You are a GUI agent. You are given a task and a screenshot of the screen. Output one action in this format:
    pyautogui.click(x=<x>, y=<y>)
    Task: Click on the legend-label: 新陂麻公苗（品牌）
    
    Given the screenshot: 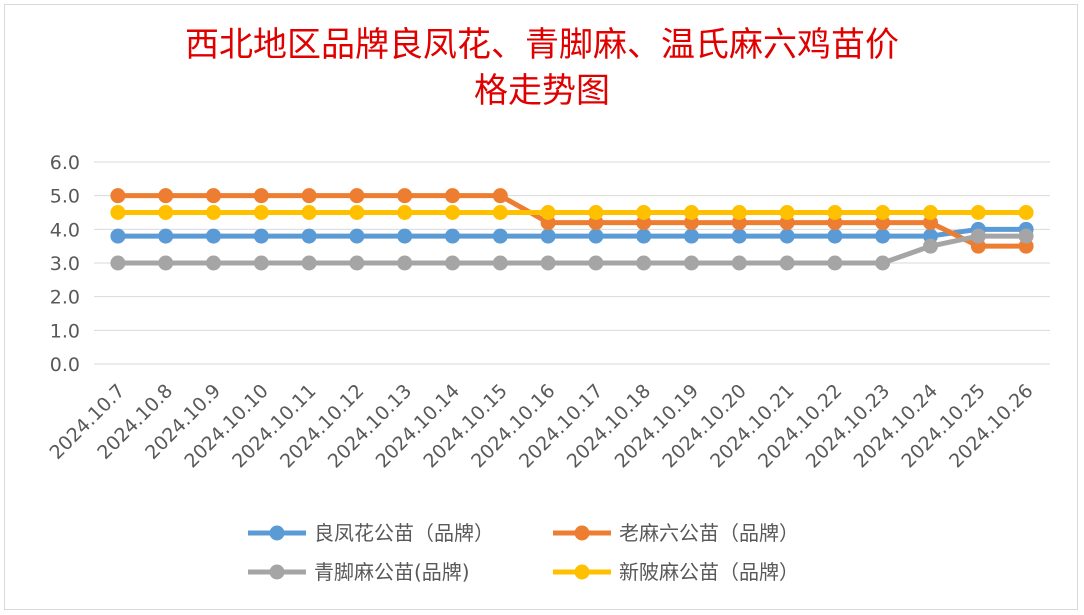 What is the action you would take?
    pyautogui.click(x=709, y=572)
    